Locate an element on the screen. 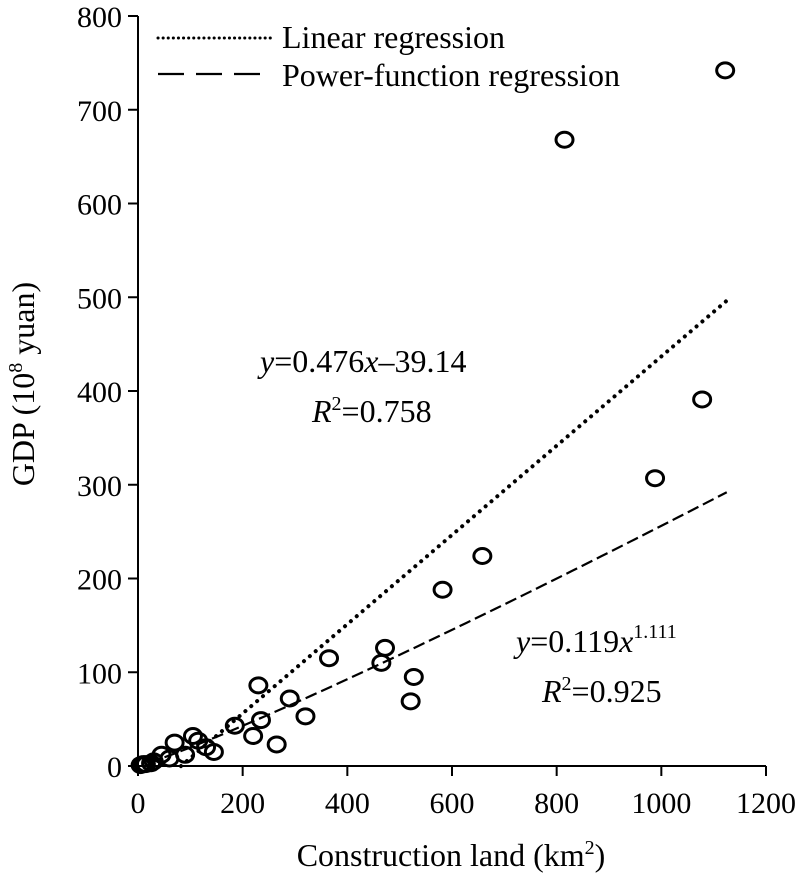 The width and height of the screenshot is (800, 879). x-tick-label: 1200 is located at coordinates (766, 803).